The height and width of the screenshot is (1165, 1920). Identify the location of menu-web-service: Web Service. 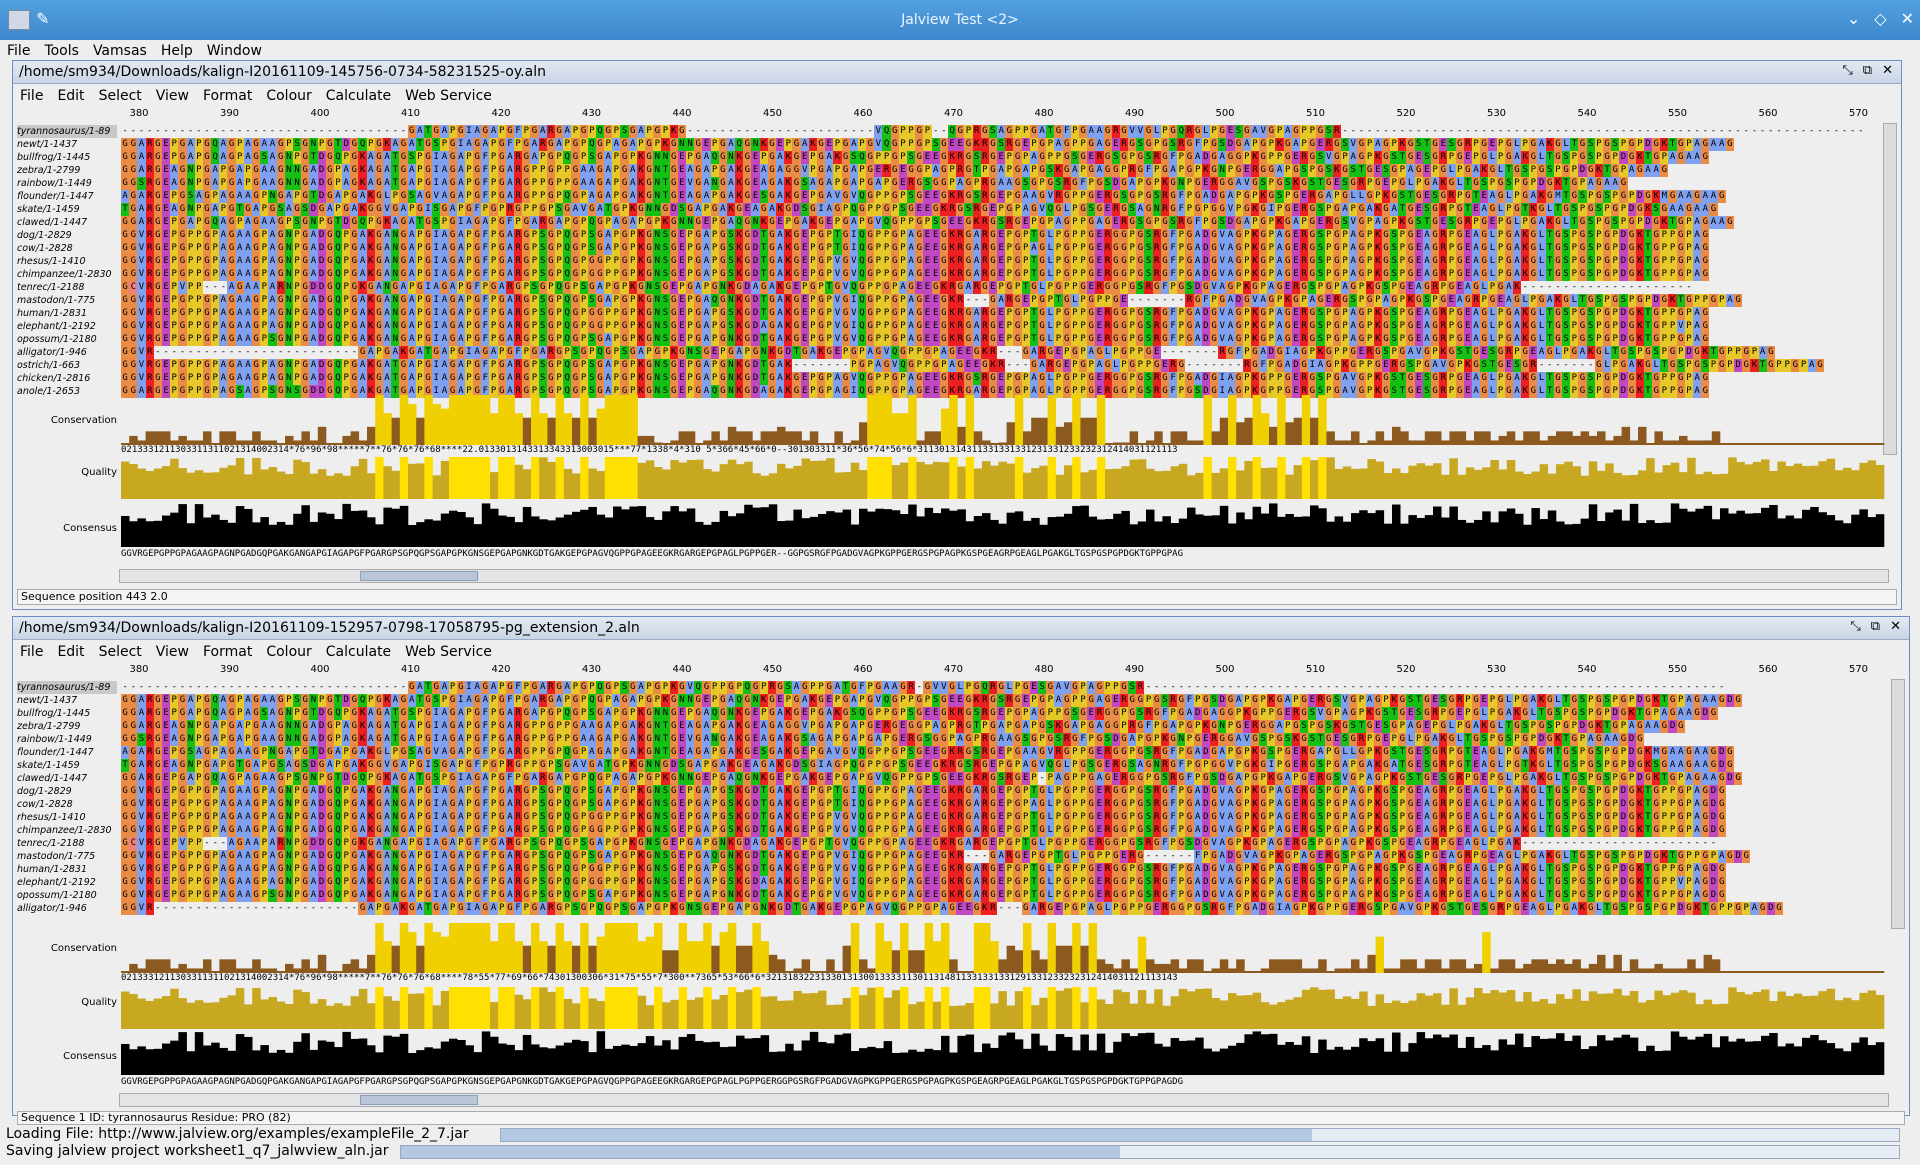
(448, 96).